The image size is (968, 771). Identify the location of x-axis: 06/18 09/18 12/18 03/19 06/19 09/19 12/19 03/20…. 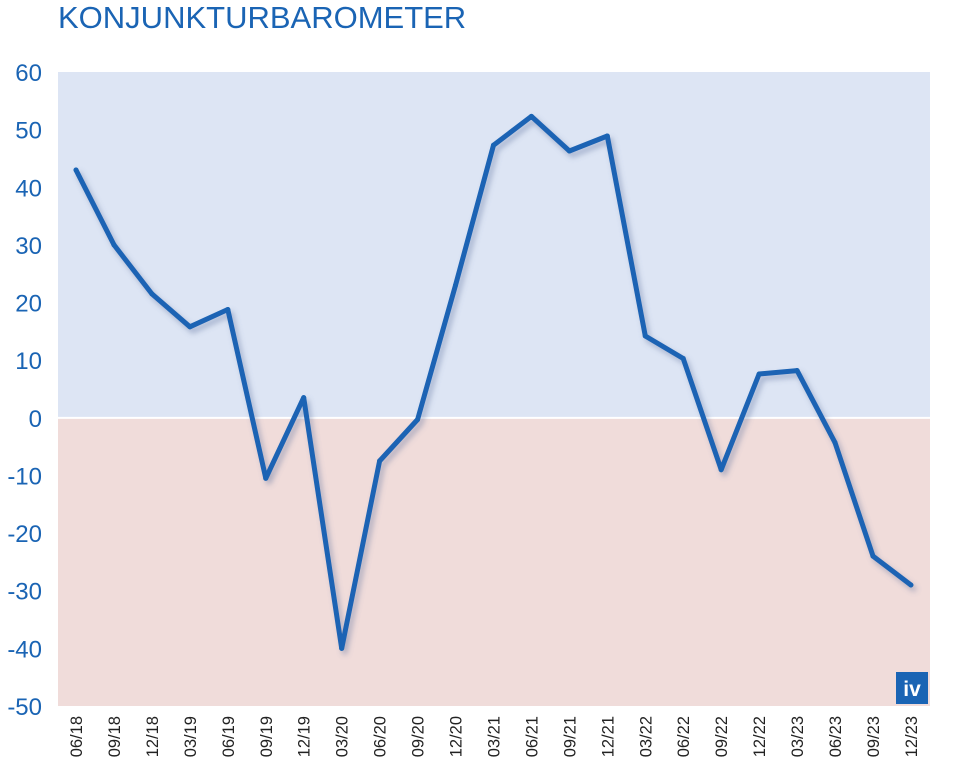
(494, 736).